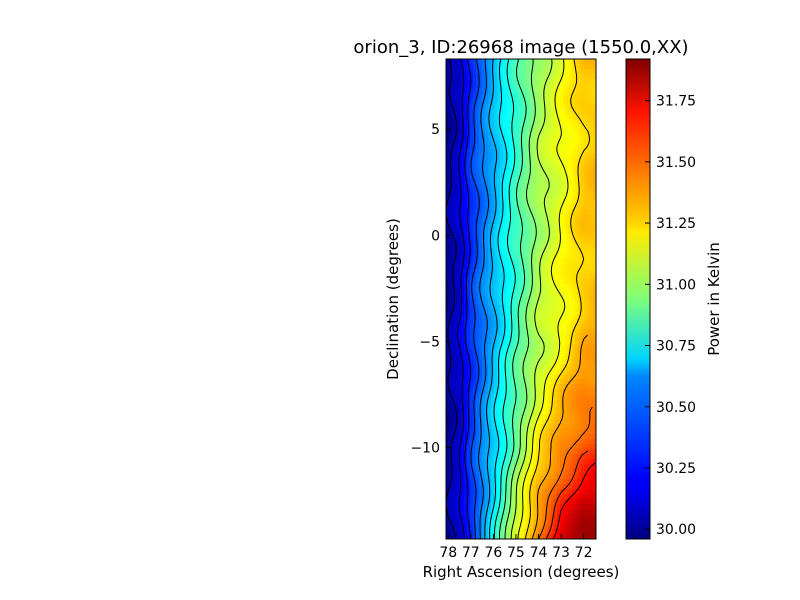  I want to click on colorbar-tick-label: 31.50, so click(676, 163).